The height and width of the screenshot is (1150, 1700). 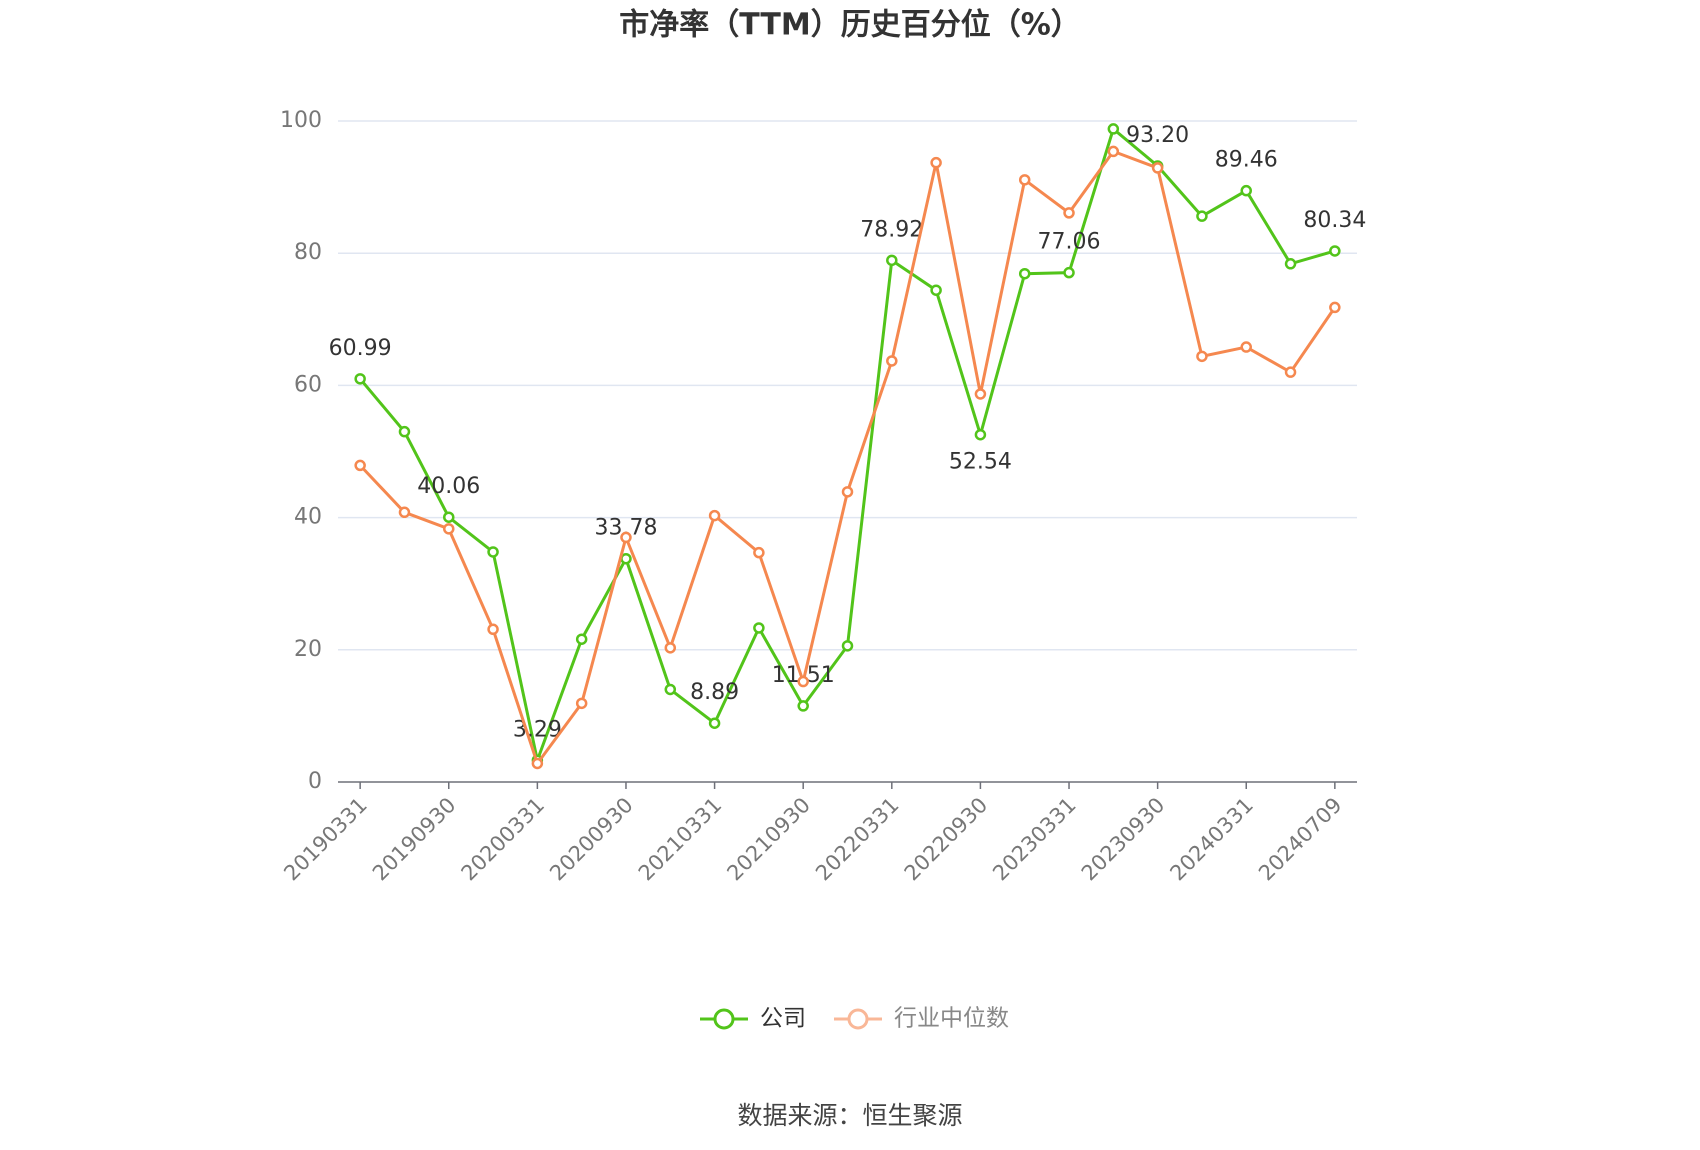 What do you see at coordinates (783, 1019) in the screenshot?
I see `legend-label: 公司` at bounding box center [783, 1019].